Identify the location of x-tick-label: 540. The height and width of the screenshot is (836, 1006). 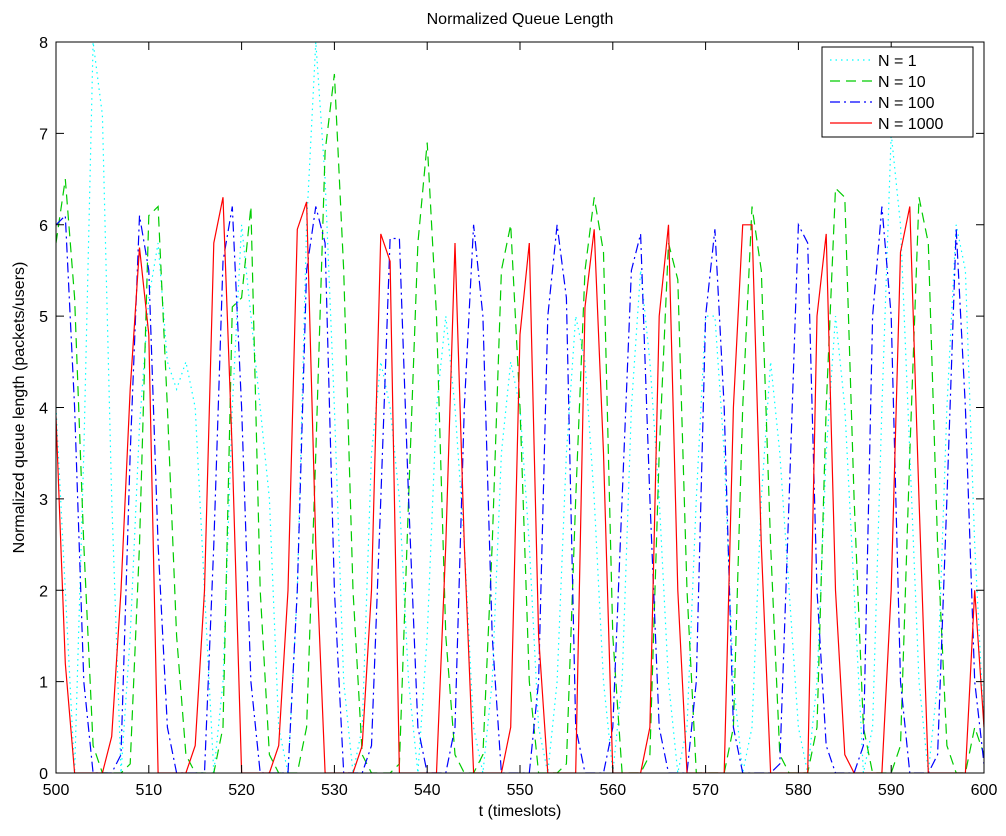
(427, 790).